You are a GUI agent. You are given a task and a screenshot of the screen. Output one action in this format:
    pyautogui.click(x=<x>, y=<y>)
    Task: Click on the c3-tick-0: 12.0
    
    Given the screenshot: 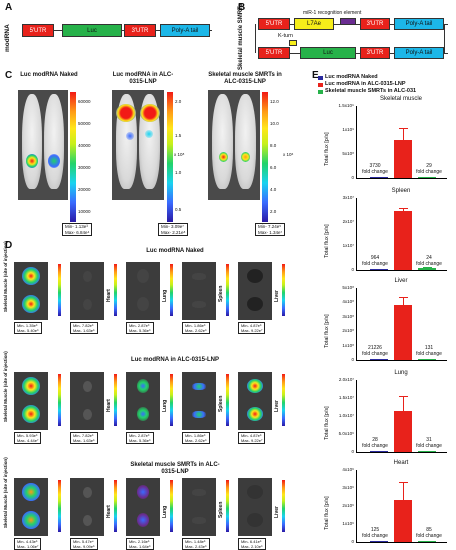 What is the action you would take?
    pyautogui.click(x=274, y=101)
    